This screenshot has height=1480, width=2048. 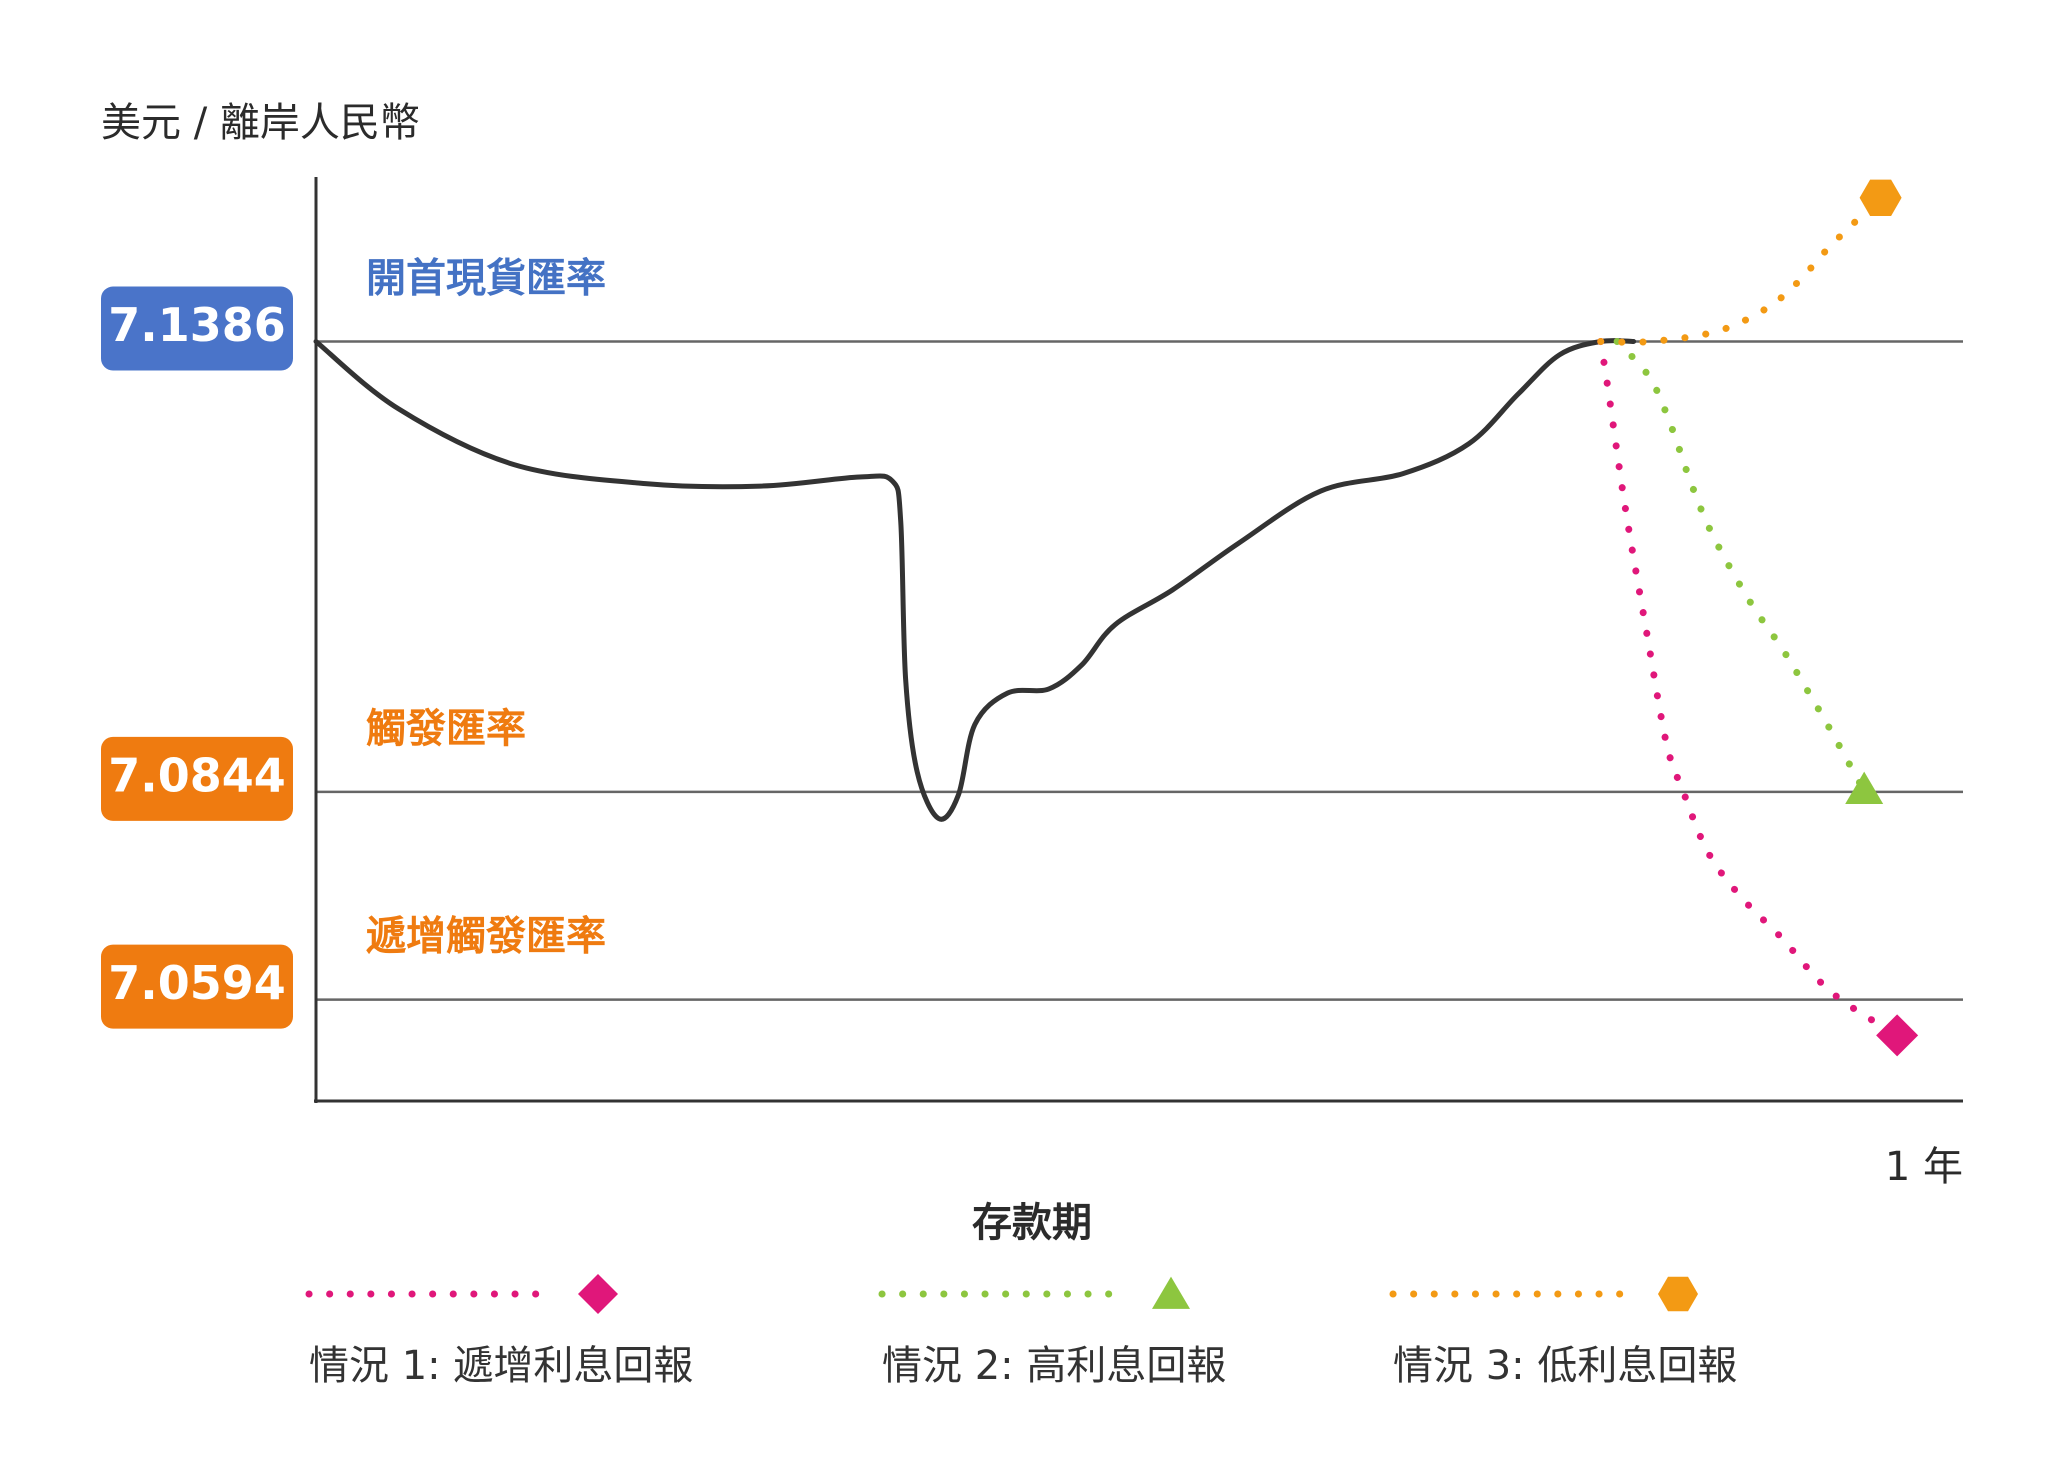 I want to click on legend: 情況 1: 遞增利息回報 情況 2: 高利息回報 情況 3: 低利息回報, so click(x=1021, y=1331).